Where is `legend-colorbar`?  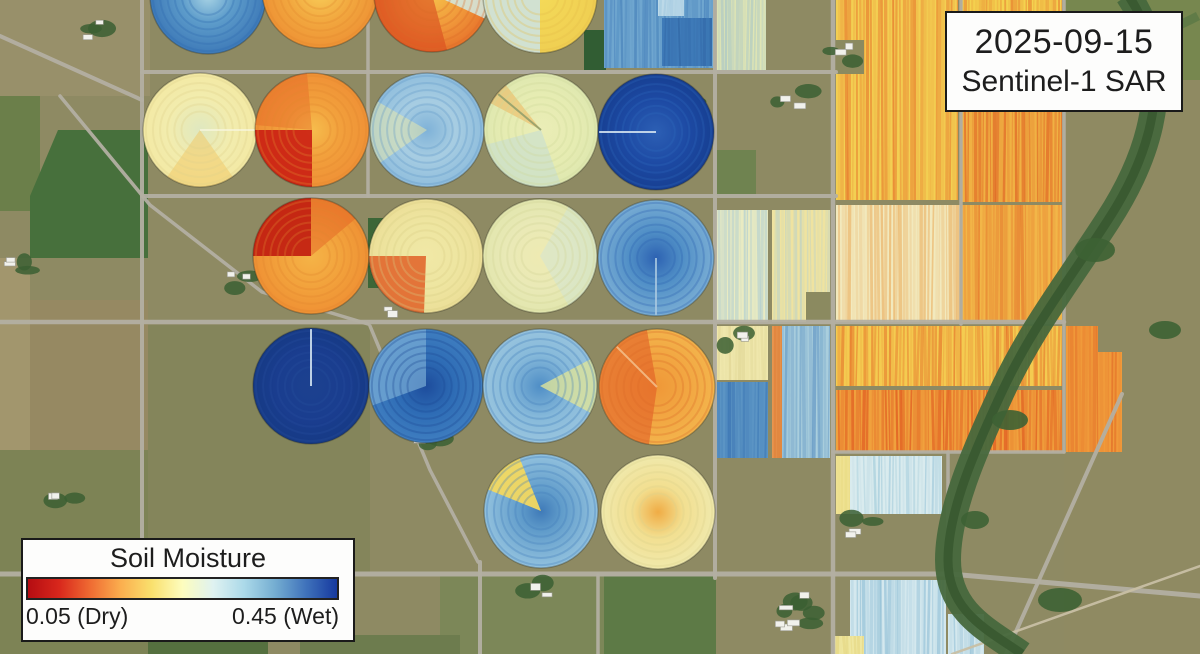 legend-colorbar is located at coordinates (182, 588).